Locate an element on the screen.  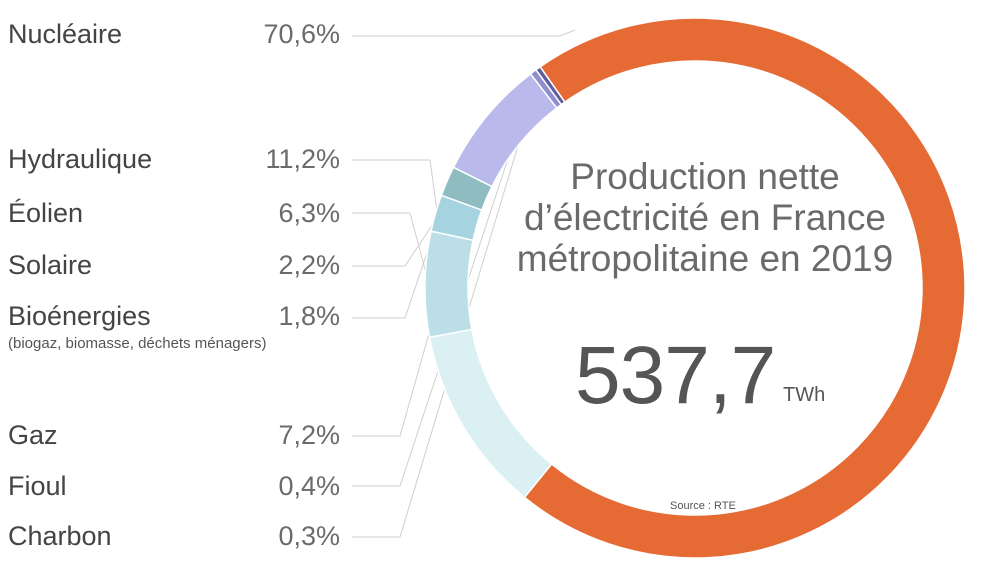
donut-slice-eolien is located at coordinates (449, 284).